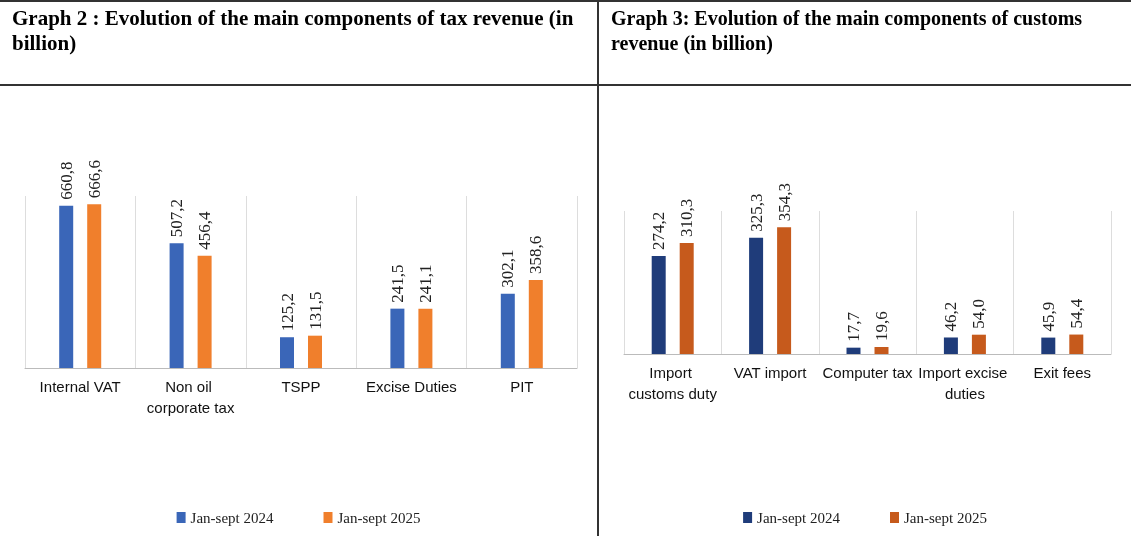  I want to click on data-label: 310,3, so click(687, 218).